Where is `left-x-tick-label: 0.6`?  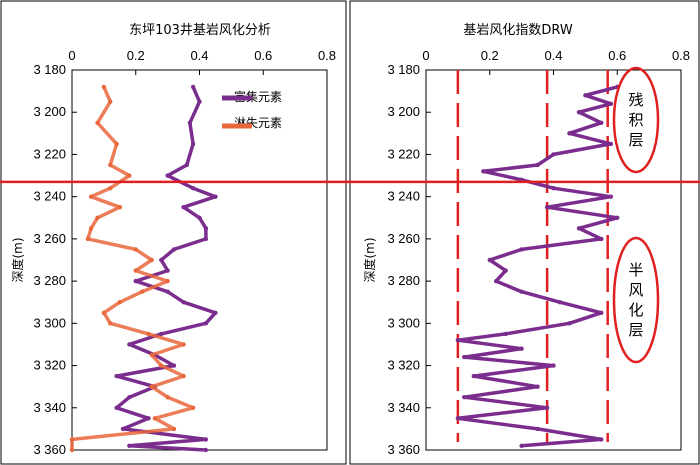
left-x-tick-label: 0.6 is located at coordinates (263, 55).